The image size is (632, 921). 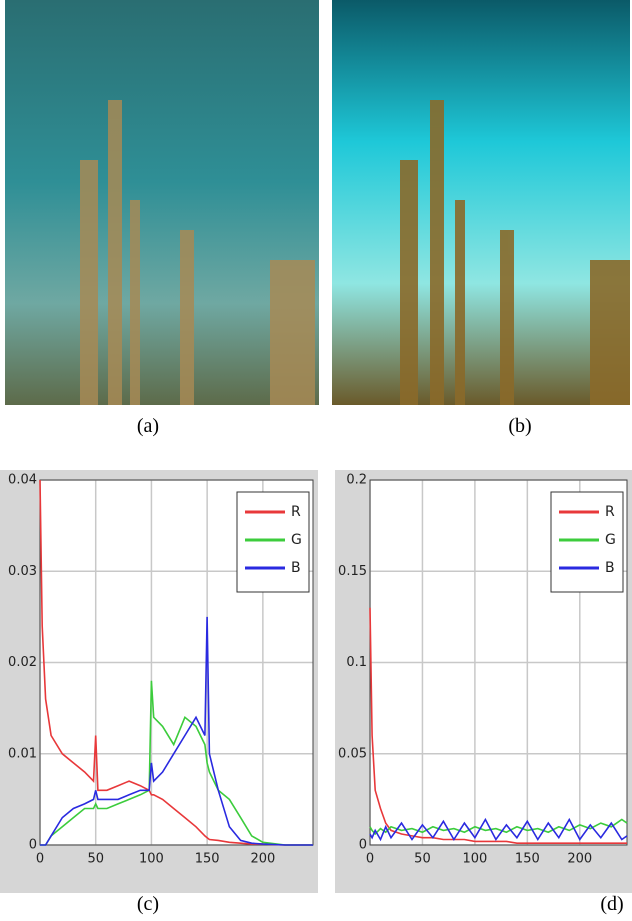 What do you see at coordinates (352, 753) in the screenshot?
I see `y-tick-label: 0.05` at bounding box center [352, 753].